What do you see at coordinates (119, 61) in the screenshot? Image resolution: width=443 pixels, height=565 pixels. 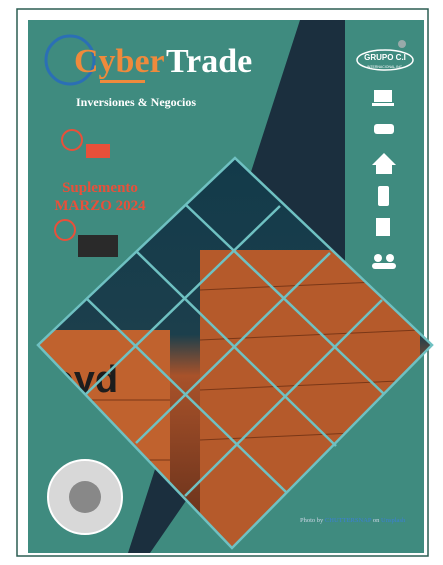 I see `brand-first: Cyber` at bounding box center [119, 61].